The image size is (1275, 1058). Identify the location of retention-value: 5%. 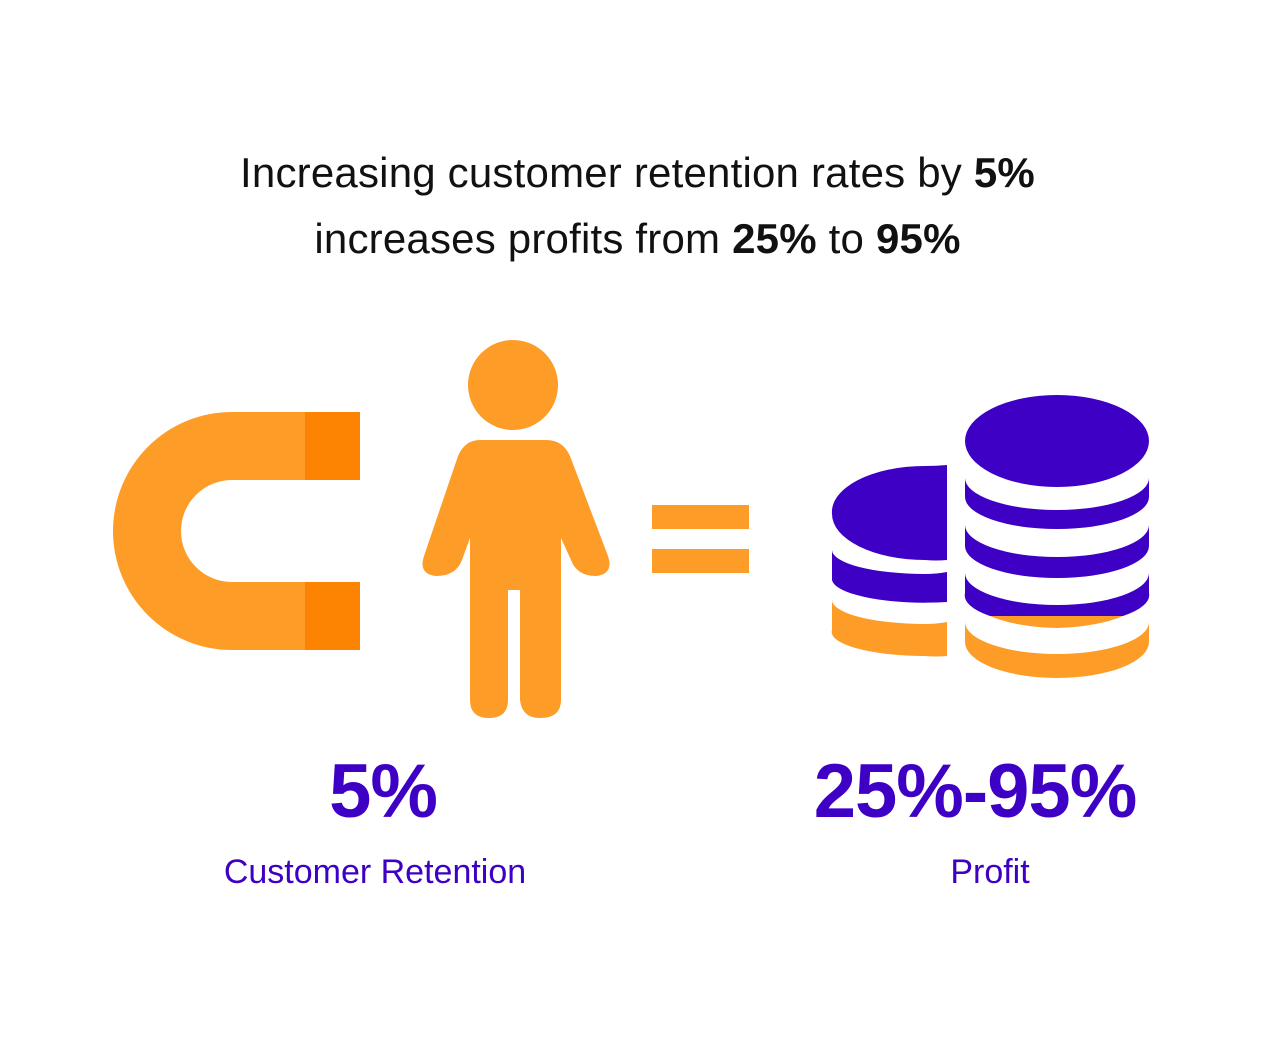
(383, 791).